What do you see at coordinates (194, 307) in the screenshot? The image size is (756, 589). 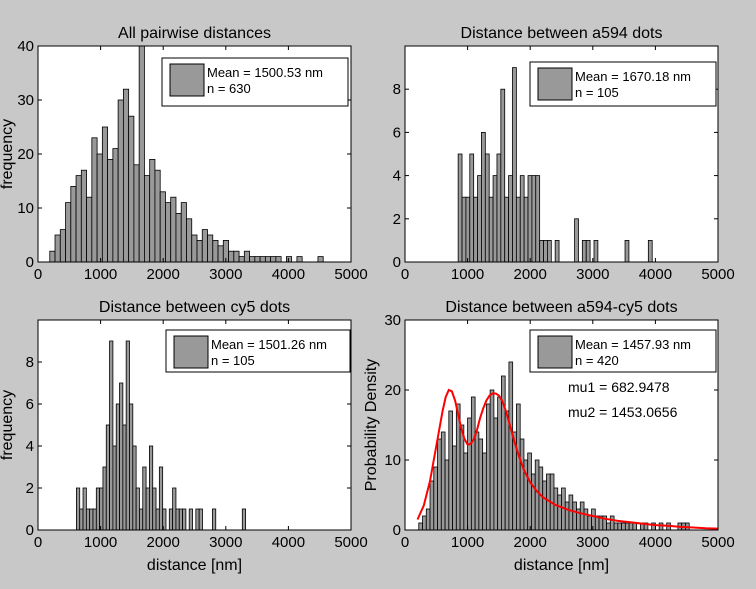 I see `chart-title: Distance between cy5 dots` at bounding box center [194, 307].